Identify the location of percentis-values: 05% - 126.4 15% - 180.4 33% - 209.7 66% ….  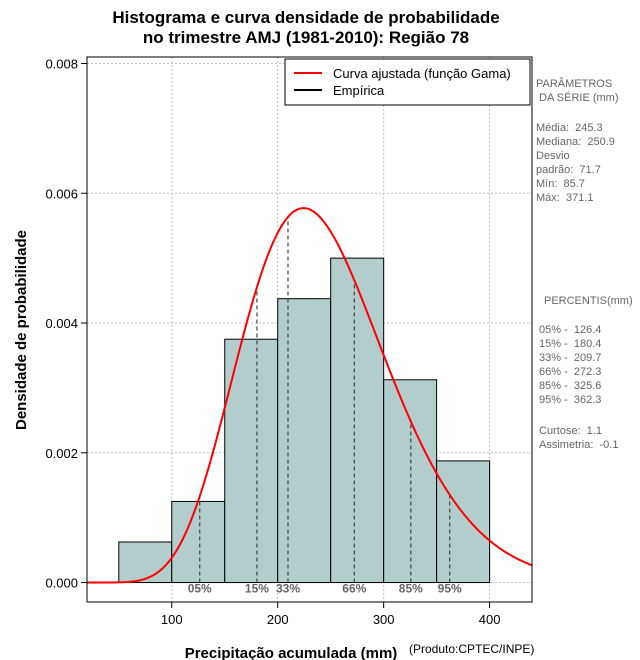
(570, 365).